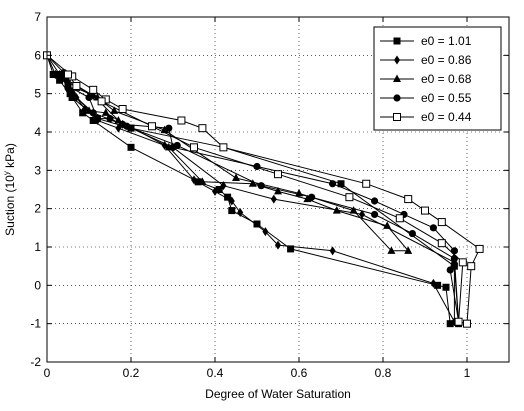  Describe the element at coordinates (37, 209) in the screenshot. I see `y-tick-label: 2` at that location.